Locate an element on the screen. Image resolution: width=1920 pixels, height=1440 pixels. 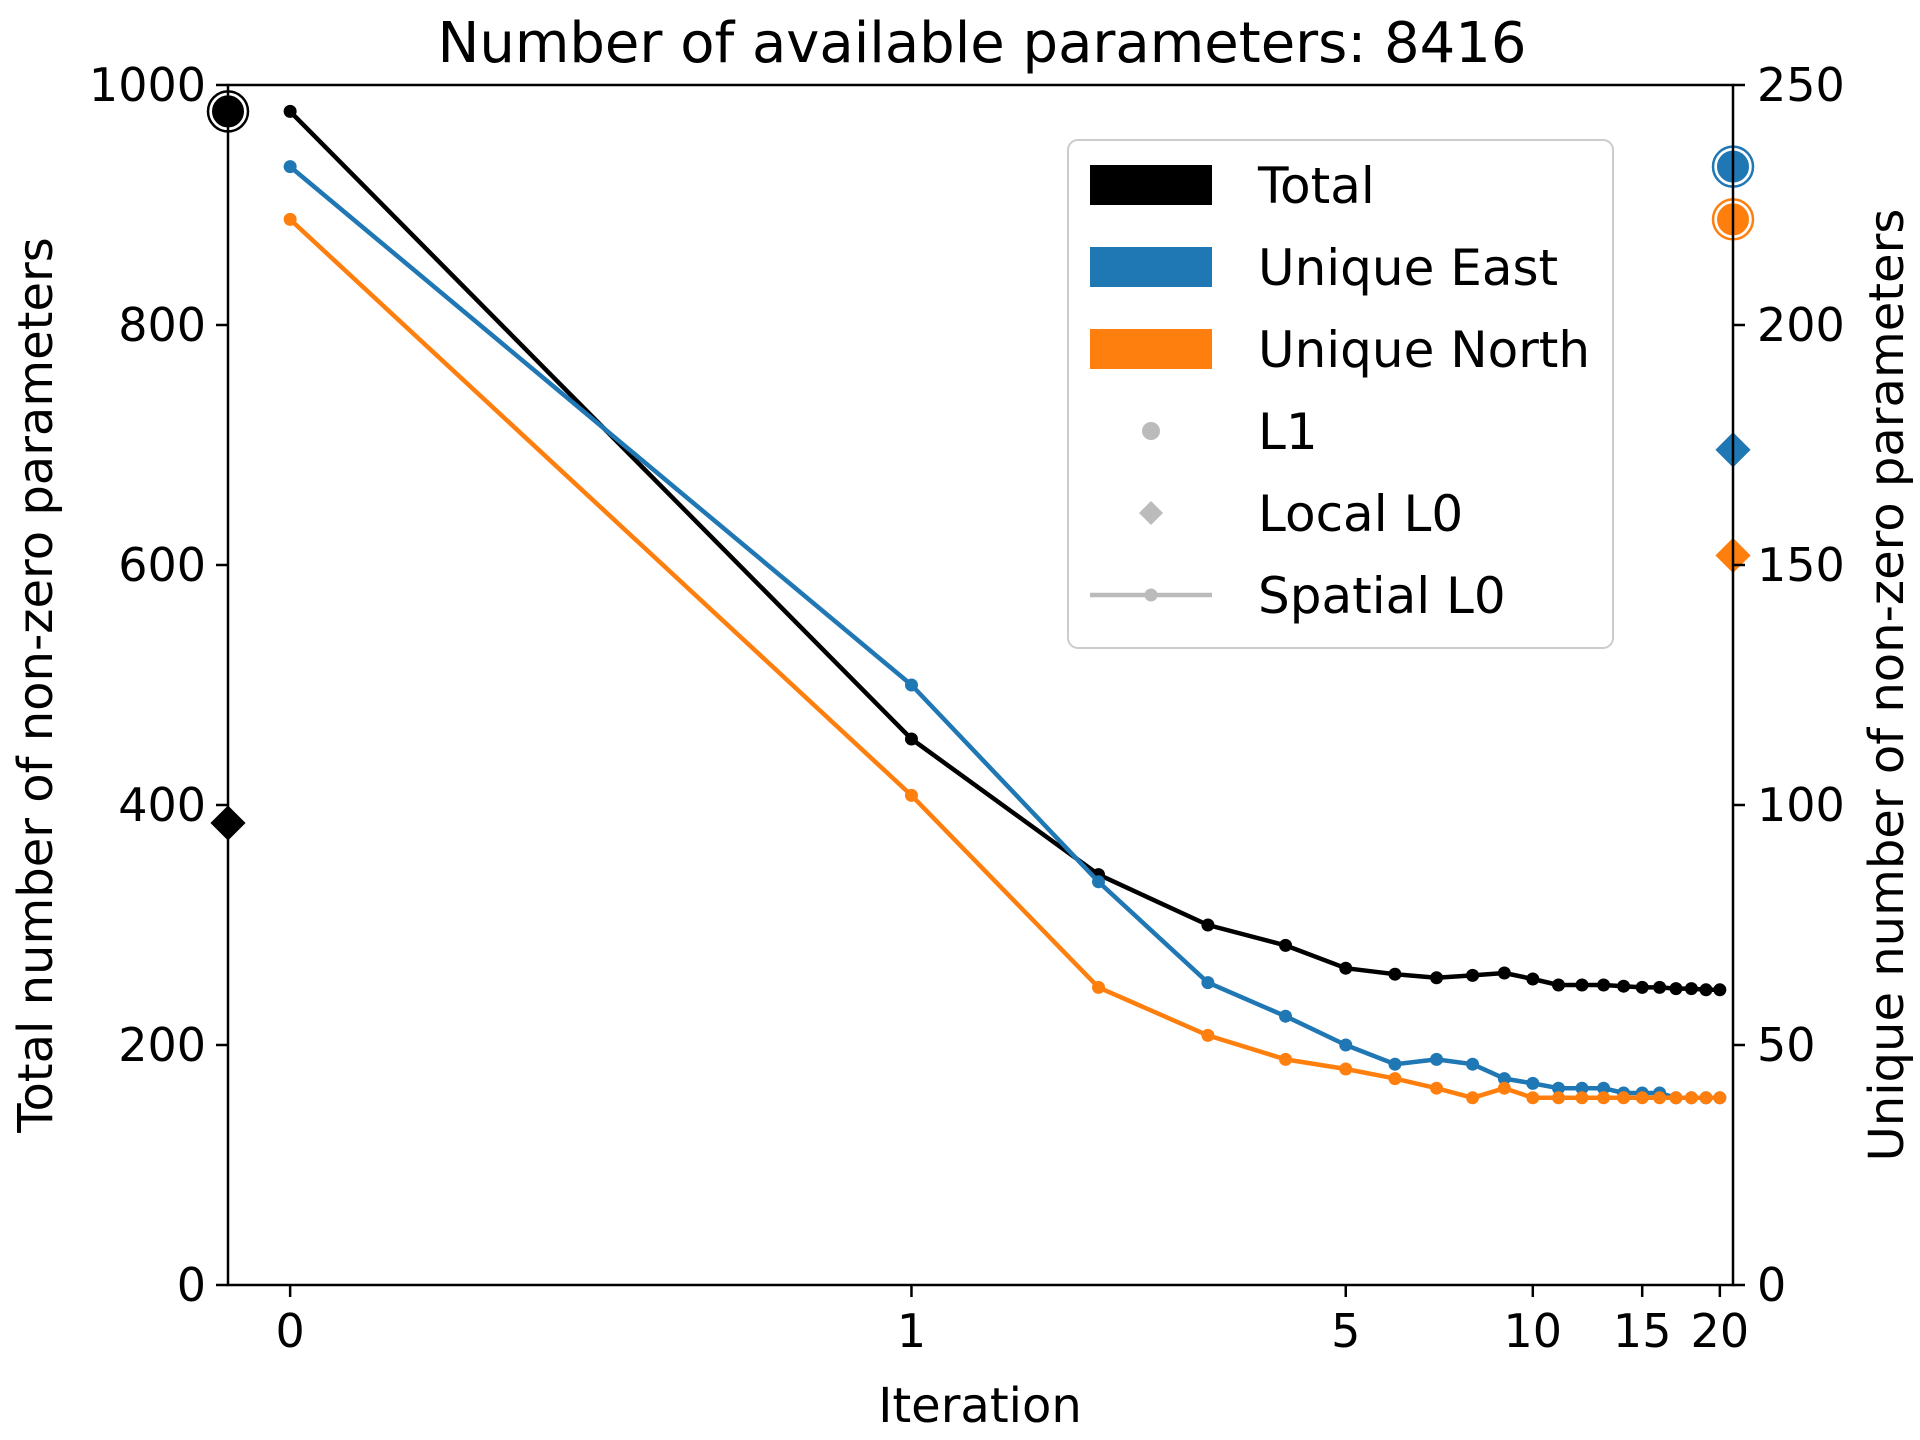
x-tick-label: 1 is located at coordinates (911, 1331).